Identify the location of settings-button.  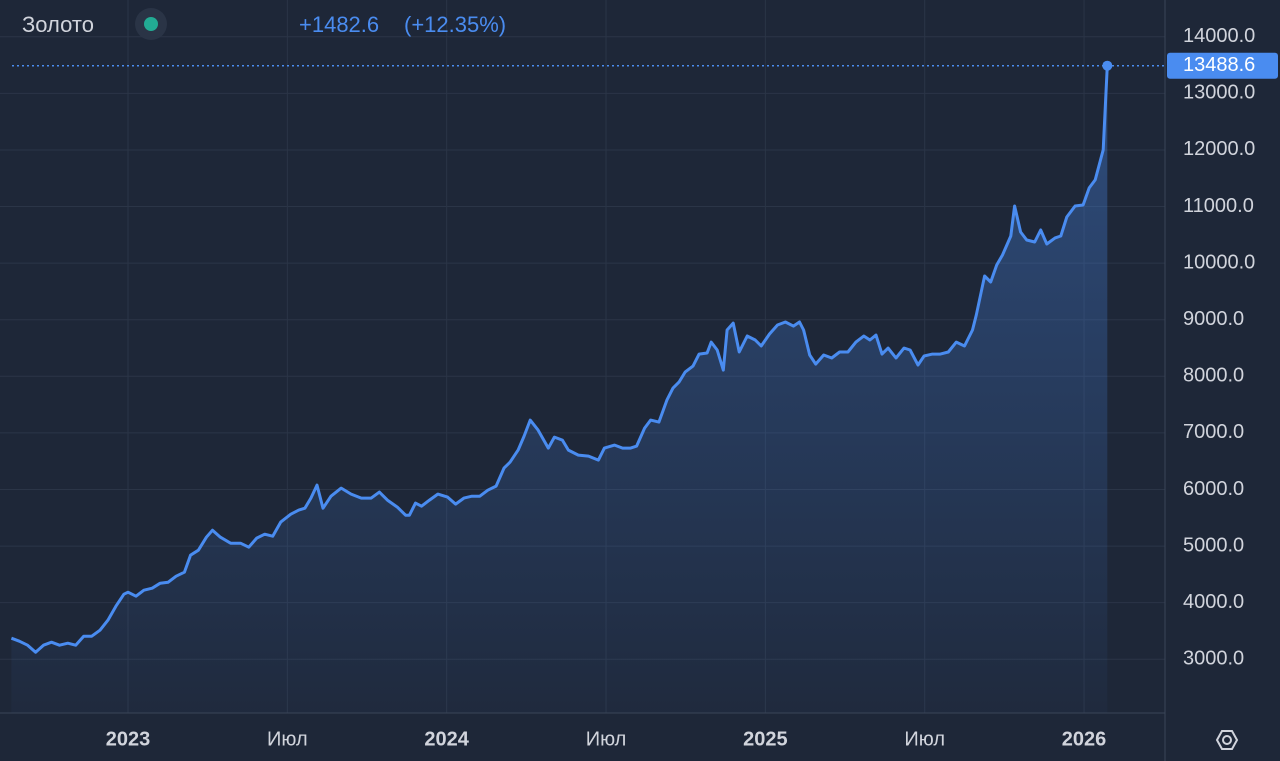
(1227, 740).